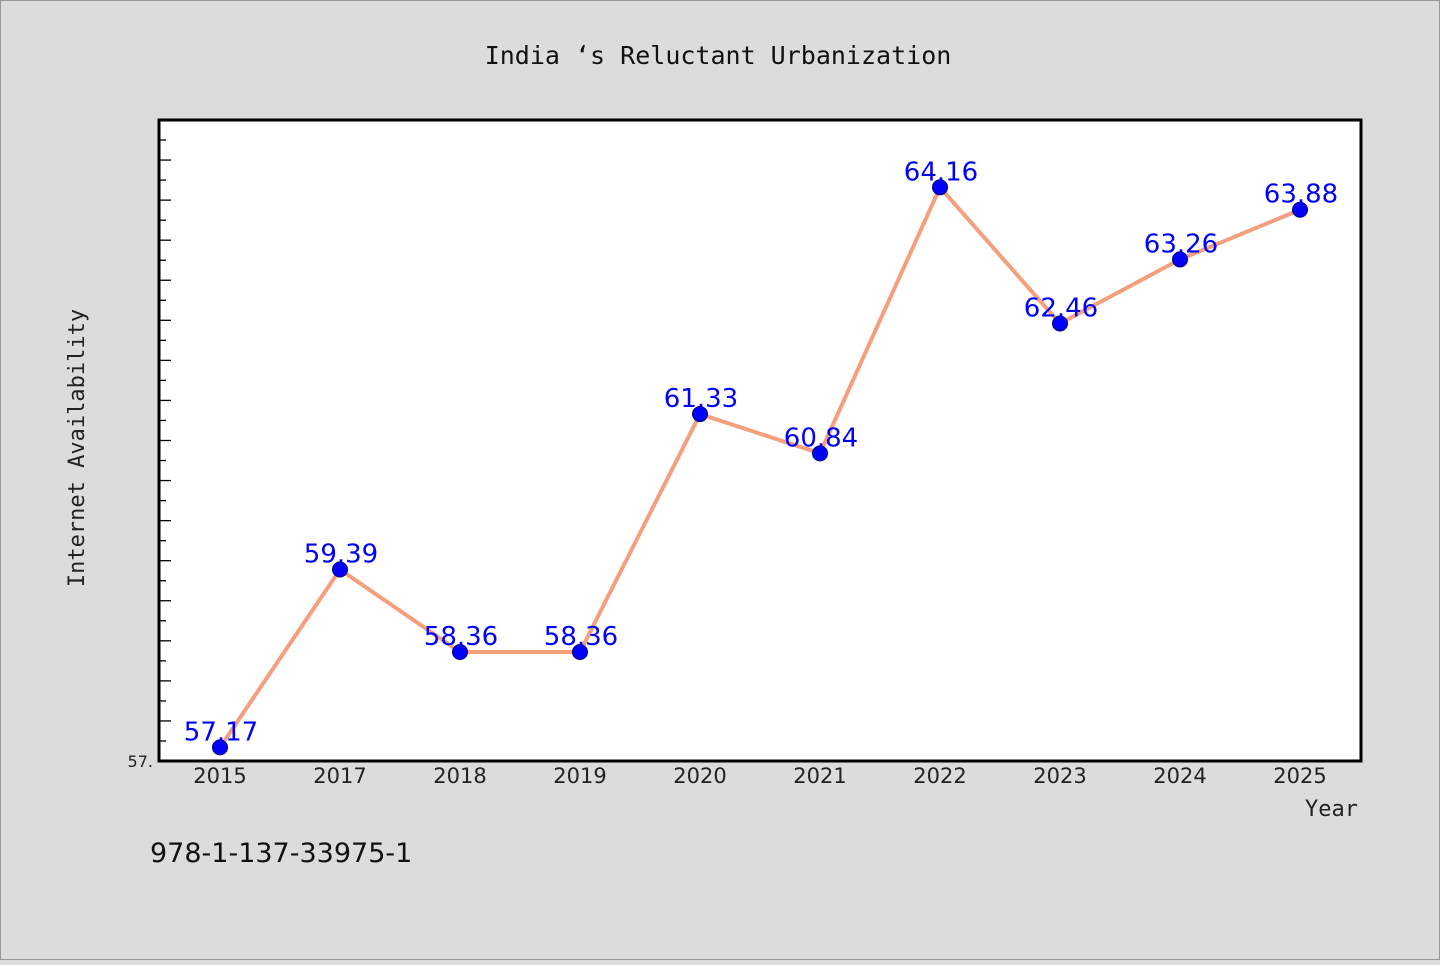  Describe the element at coordinates (939, 776) in the screenshot. I see `x-tick-label: 2022` at that location.